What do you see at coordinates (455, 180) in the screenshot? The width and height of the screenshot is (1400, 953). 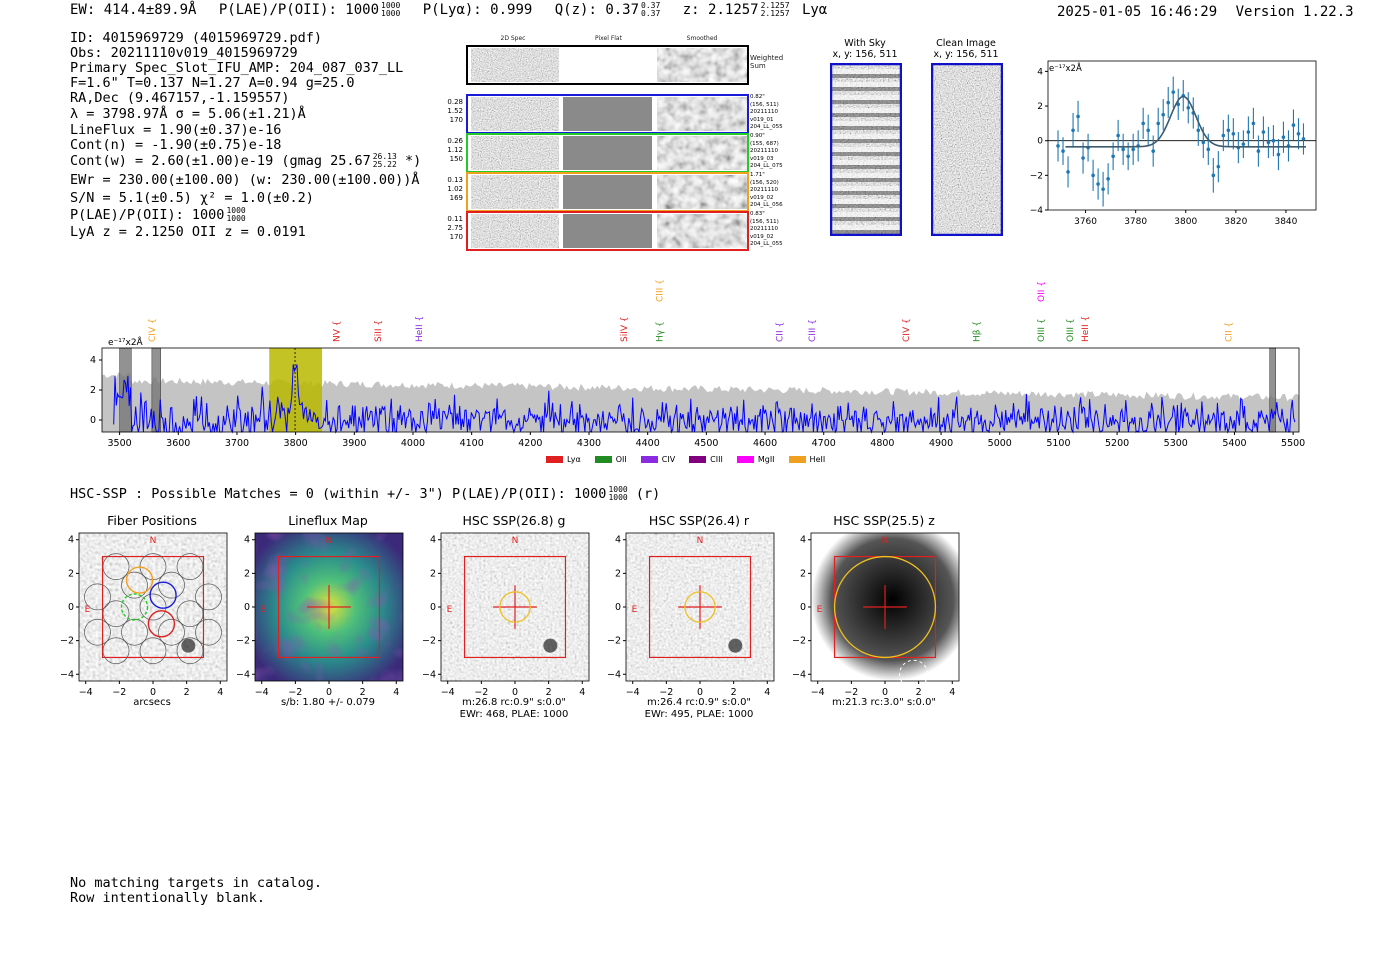 I see `stamp-left-value: 0.13` at bounding box center [455, 180].